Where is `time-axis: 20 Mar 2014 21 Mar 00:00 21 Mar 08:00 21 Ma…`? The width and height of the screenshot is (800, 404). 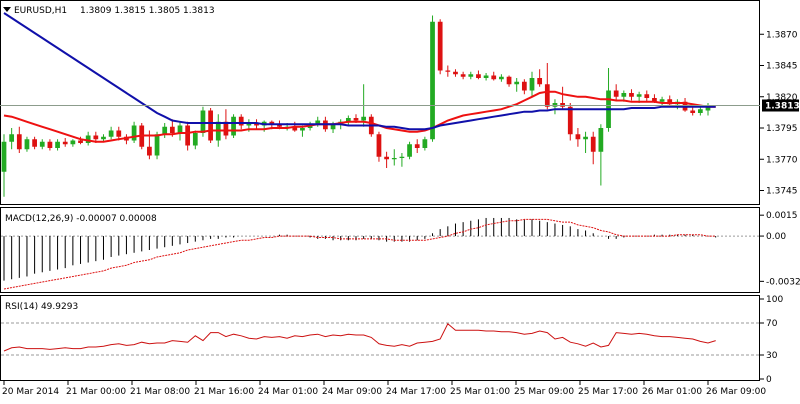
time-axis: 20 Mar 2014 21 Mar 00:00 21 Mar 08:00 21 Ma… is located at coordinates (384, 389).